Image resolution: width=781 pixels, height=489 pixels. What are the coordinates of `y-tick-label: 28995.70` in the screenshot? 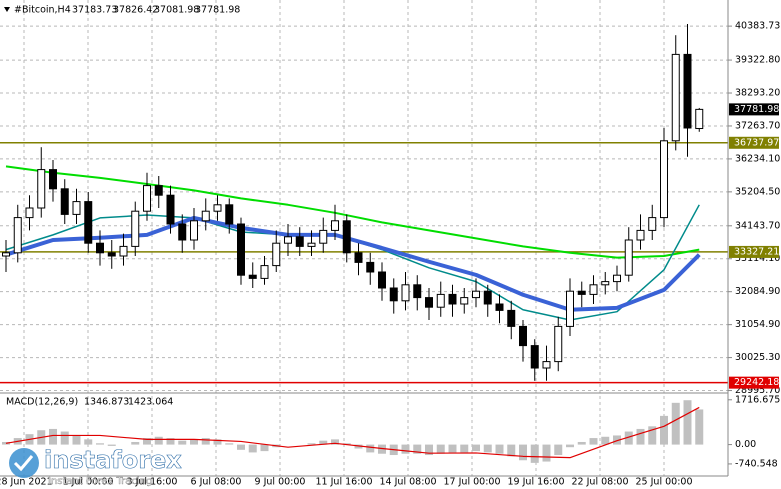 It's located at (757, 390).